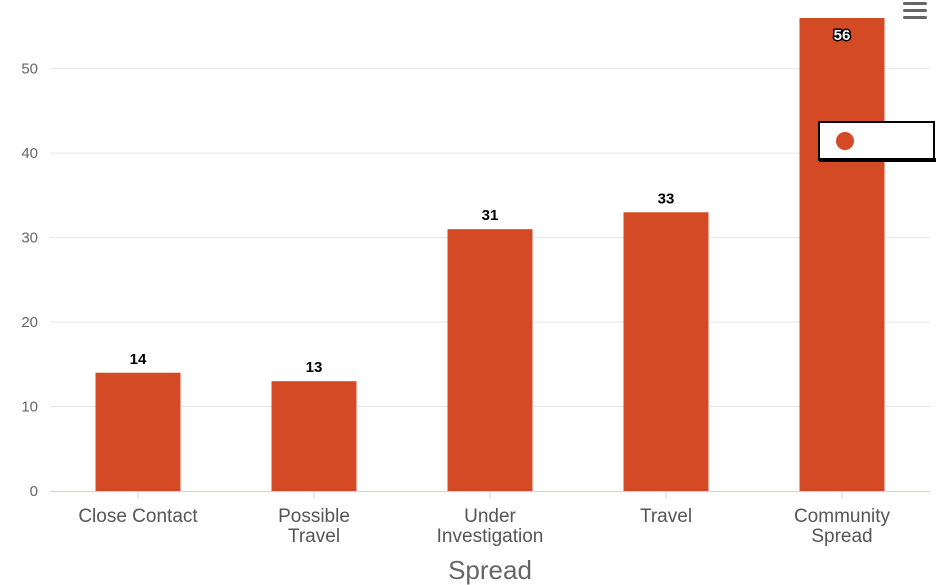  Describe the element at coordinates (842, 35) in the screenshot. I see `data-label: 56` at that location.